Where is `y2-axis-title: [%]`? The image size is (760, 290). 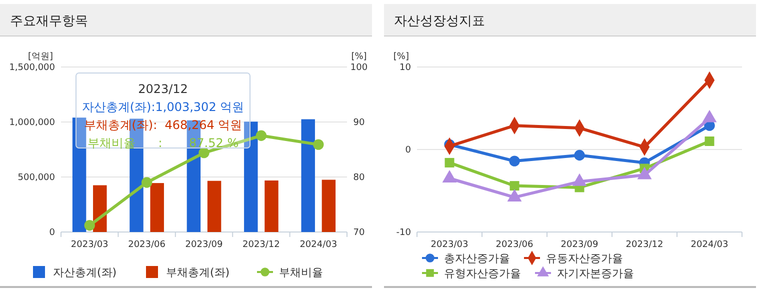 y2-axis-title: [%] is located at coordinates (359, 57).